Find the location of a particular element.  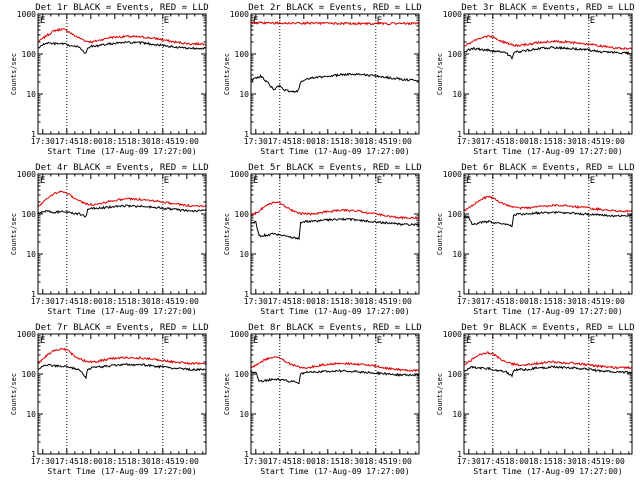

chart-title: Det 5r BLACK = Events, RED = LLD is located at coordinates (334, 168).